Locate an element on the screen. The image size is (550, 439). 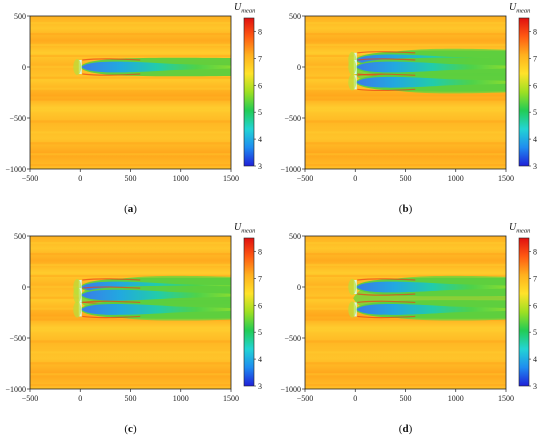
panel-caption: (c) is located at coordinates (130, 429).